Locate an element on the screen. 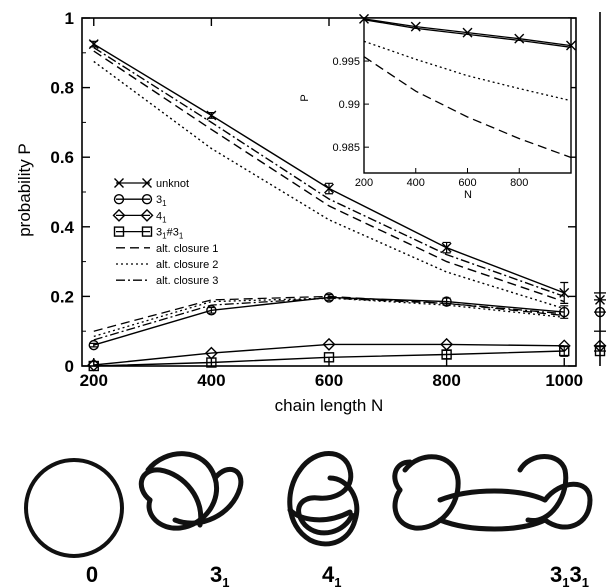  y-tick-label: 0.2 is located at coordinates (62, 296).